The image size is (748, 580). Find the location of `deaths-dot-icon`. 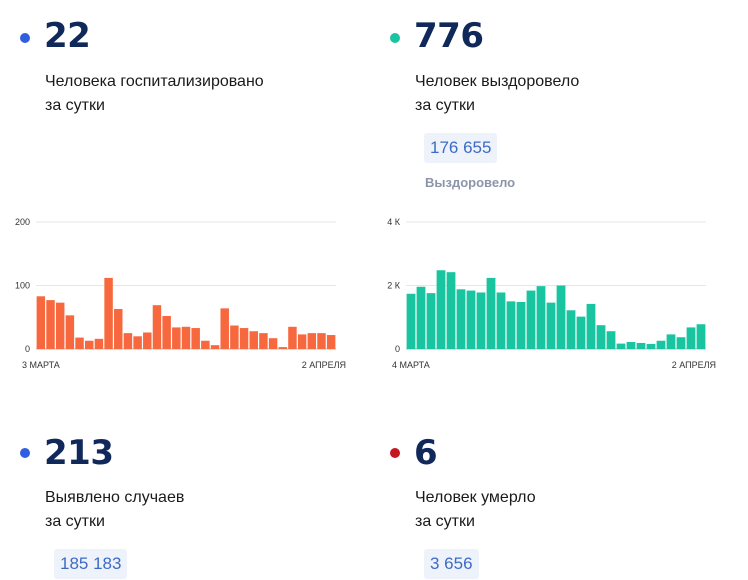

deaths-dot-icon is located at coordinates (395, 453).